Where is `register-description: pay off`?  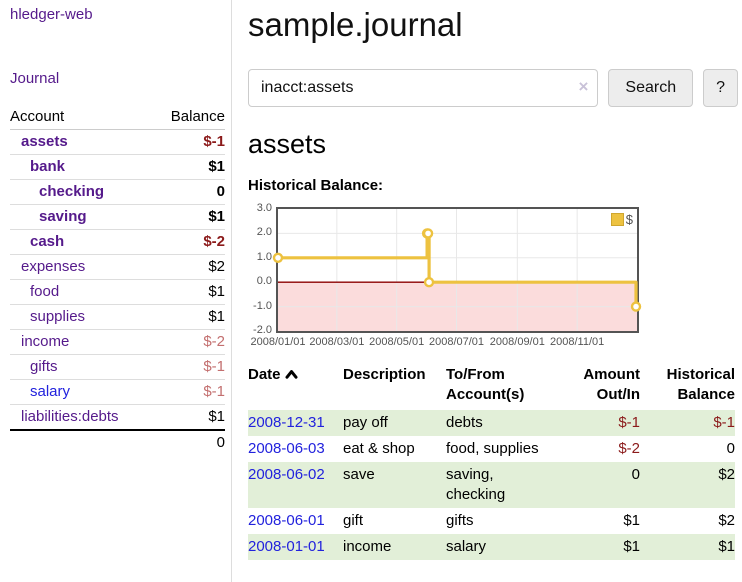
register-description: pay off is located at coordinates (365, 422).